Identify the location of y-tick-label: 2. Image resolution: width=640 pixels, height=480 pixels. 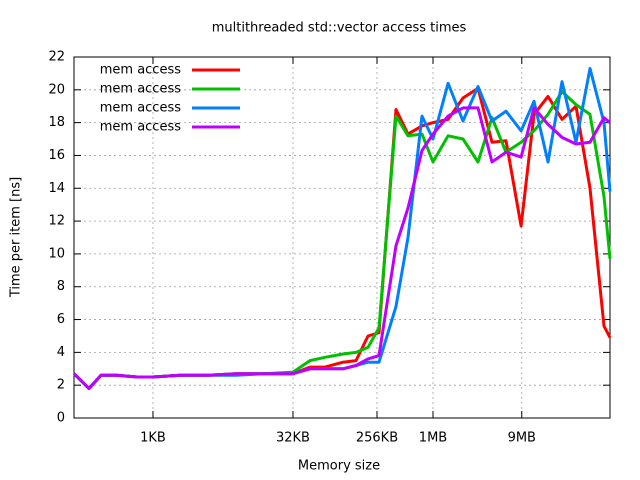
(61, 385).